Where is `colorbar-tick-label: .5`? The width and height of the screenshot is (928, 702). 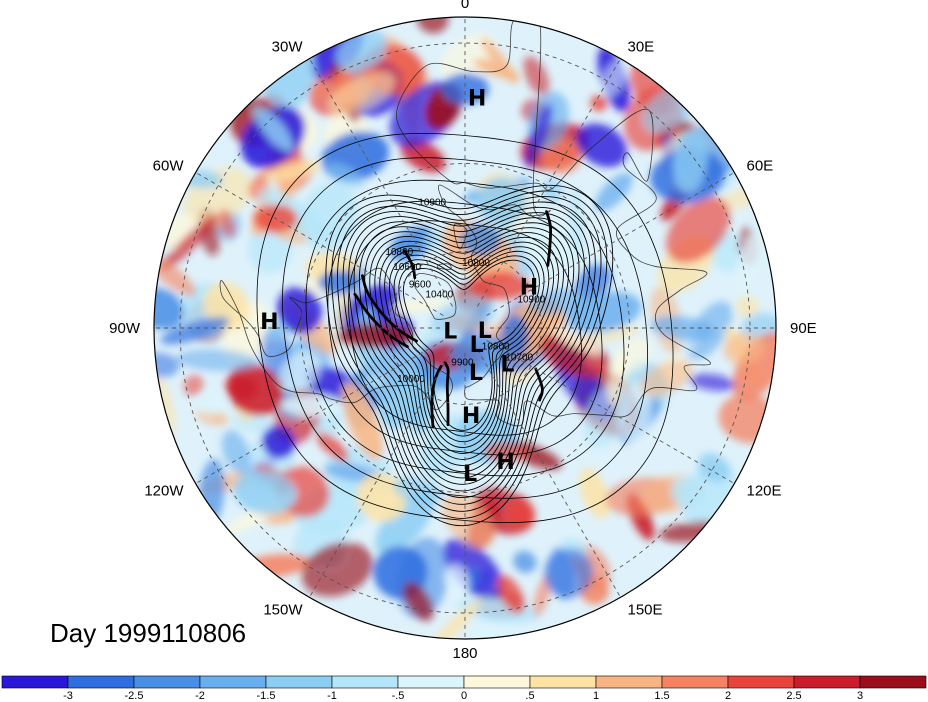
colorbar-tick-label: .5 is located at coordinates (529, 696).